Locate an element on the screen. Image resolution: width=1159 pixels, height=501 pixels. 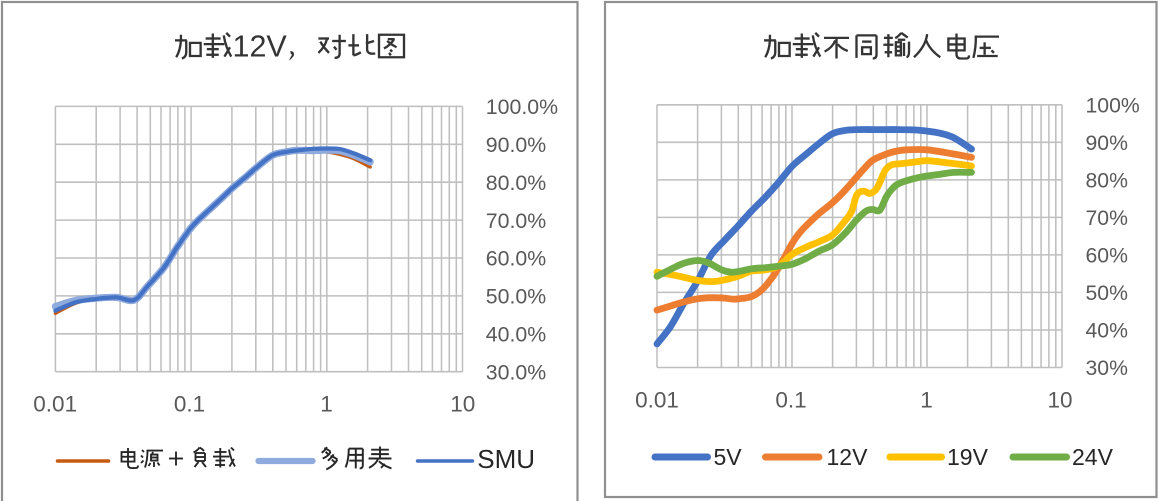
svg-text: 90.0% is located at coordinates (516, 145).